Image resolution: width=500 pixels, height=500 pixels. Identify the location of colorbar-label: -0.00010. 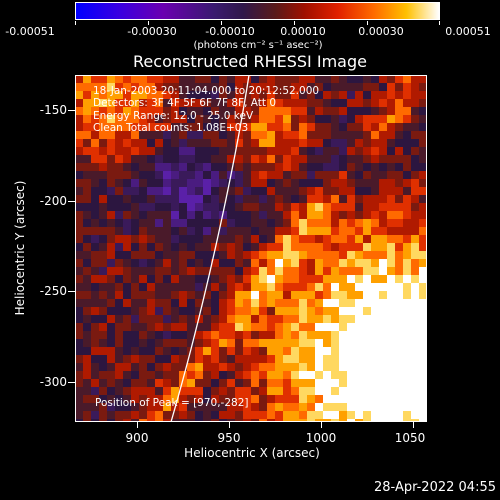
(230, 31).